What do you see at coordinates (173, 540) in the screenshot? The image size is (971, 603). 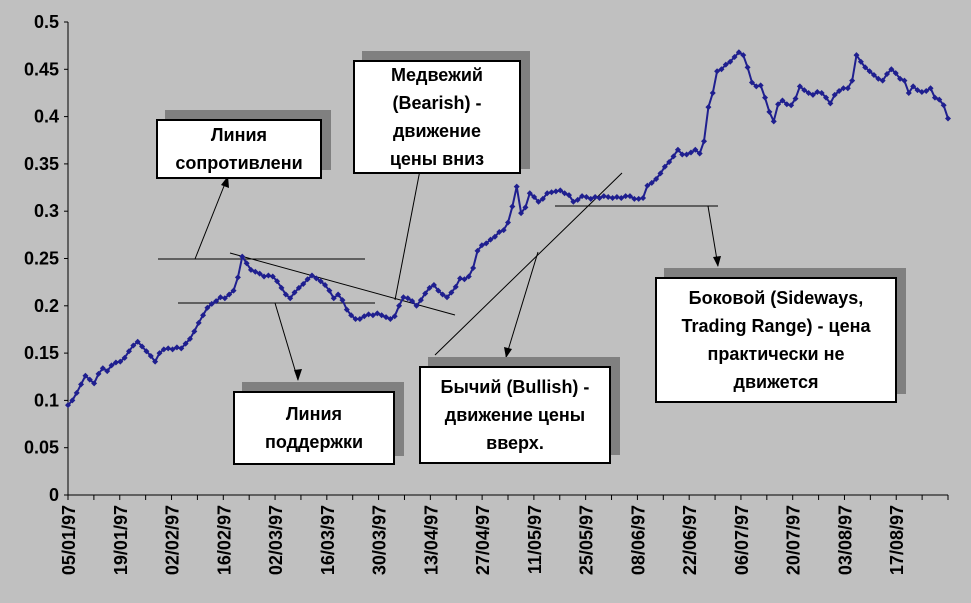 I see `x-tick-label: 02/02/97` at bounding box center [173, 540].